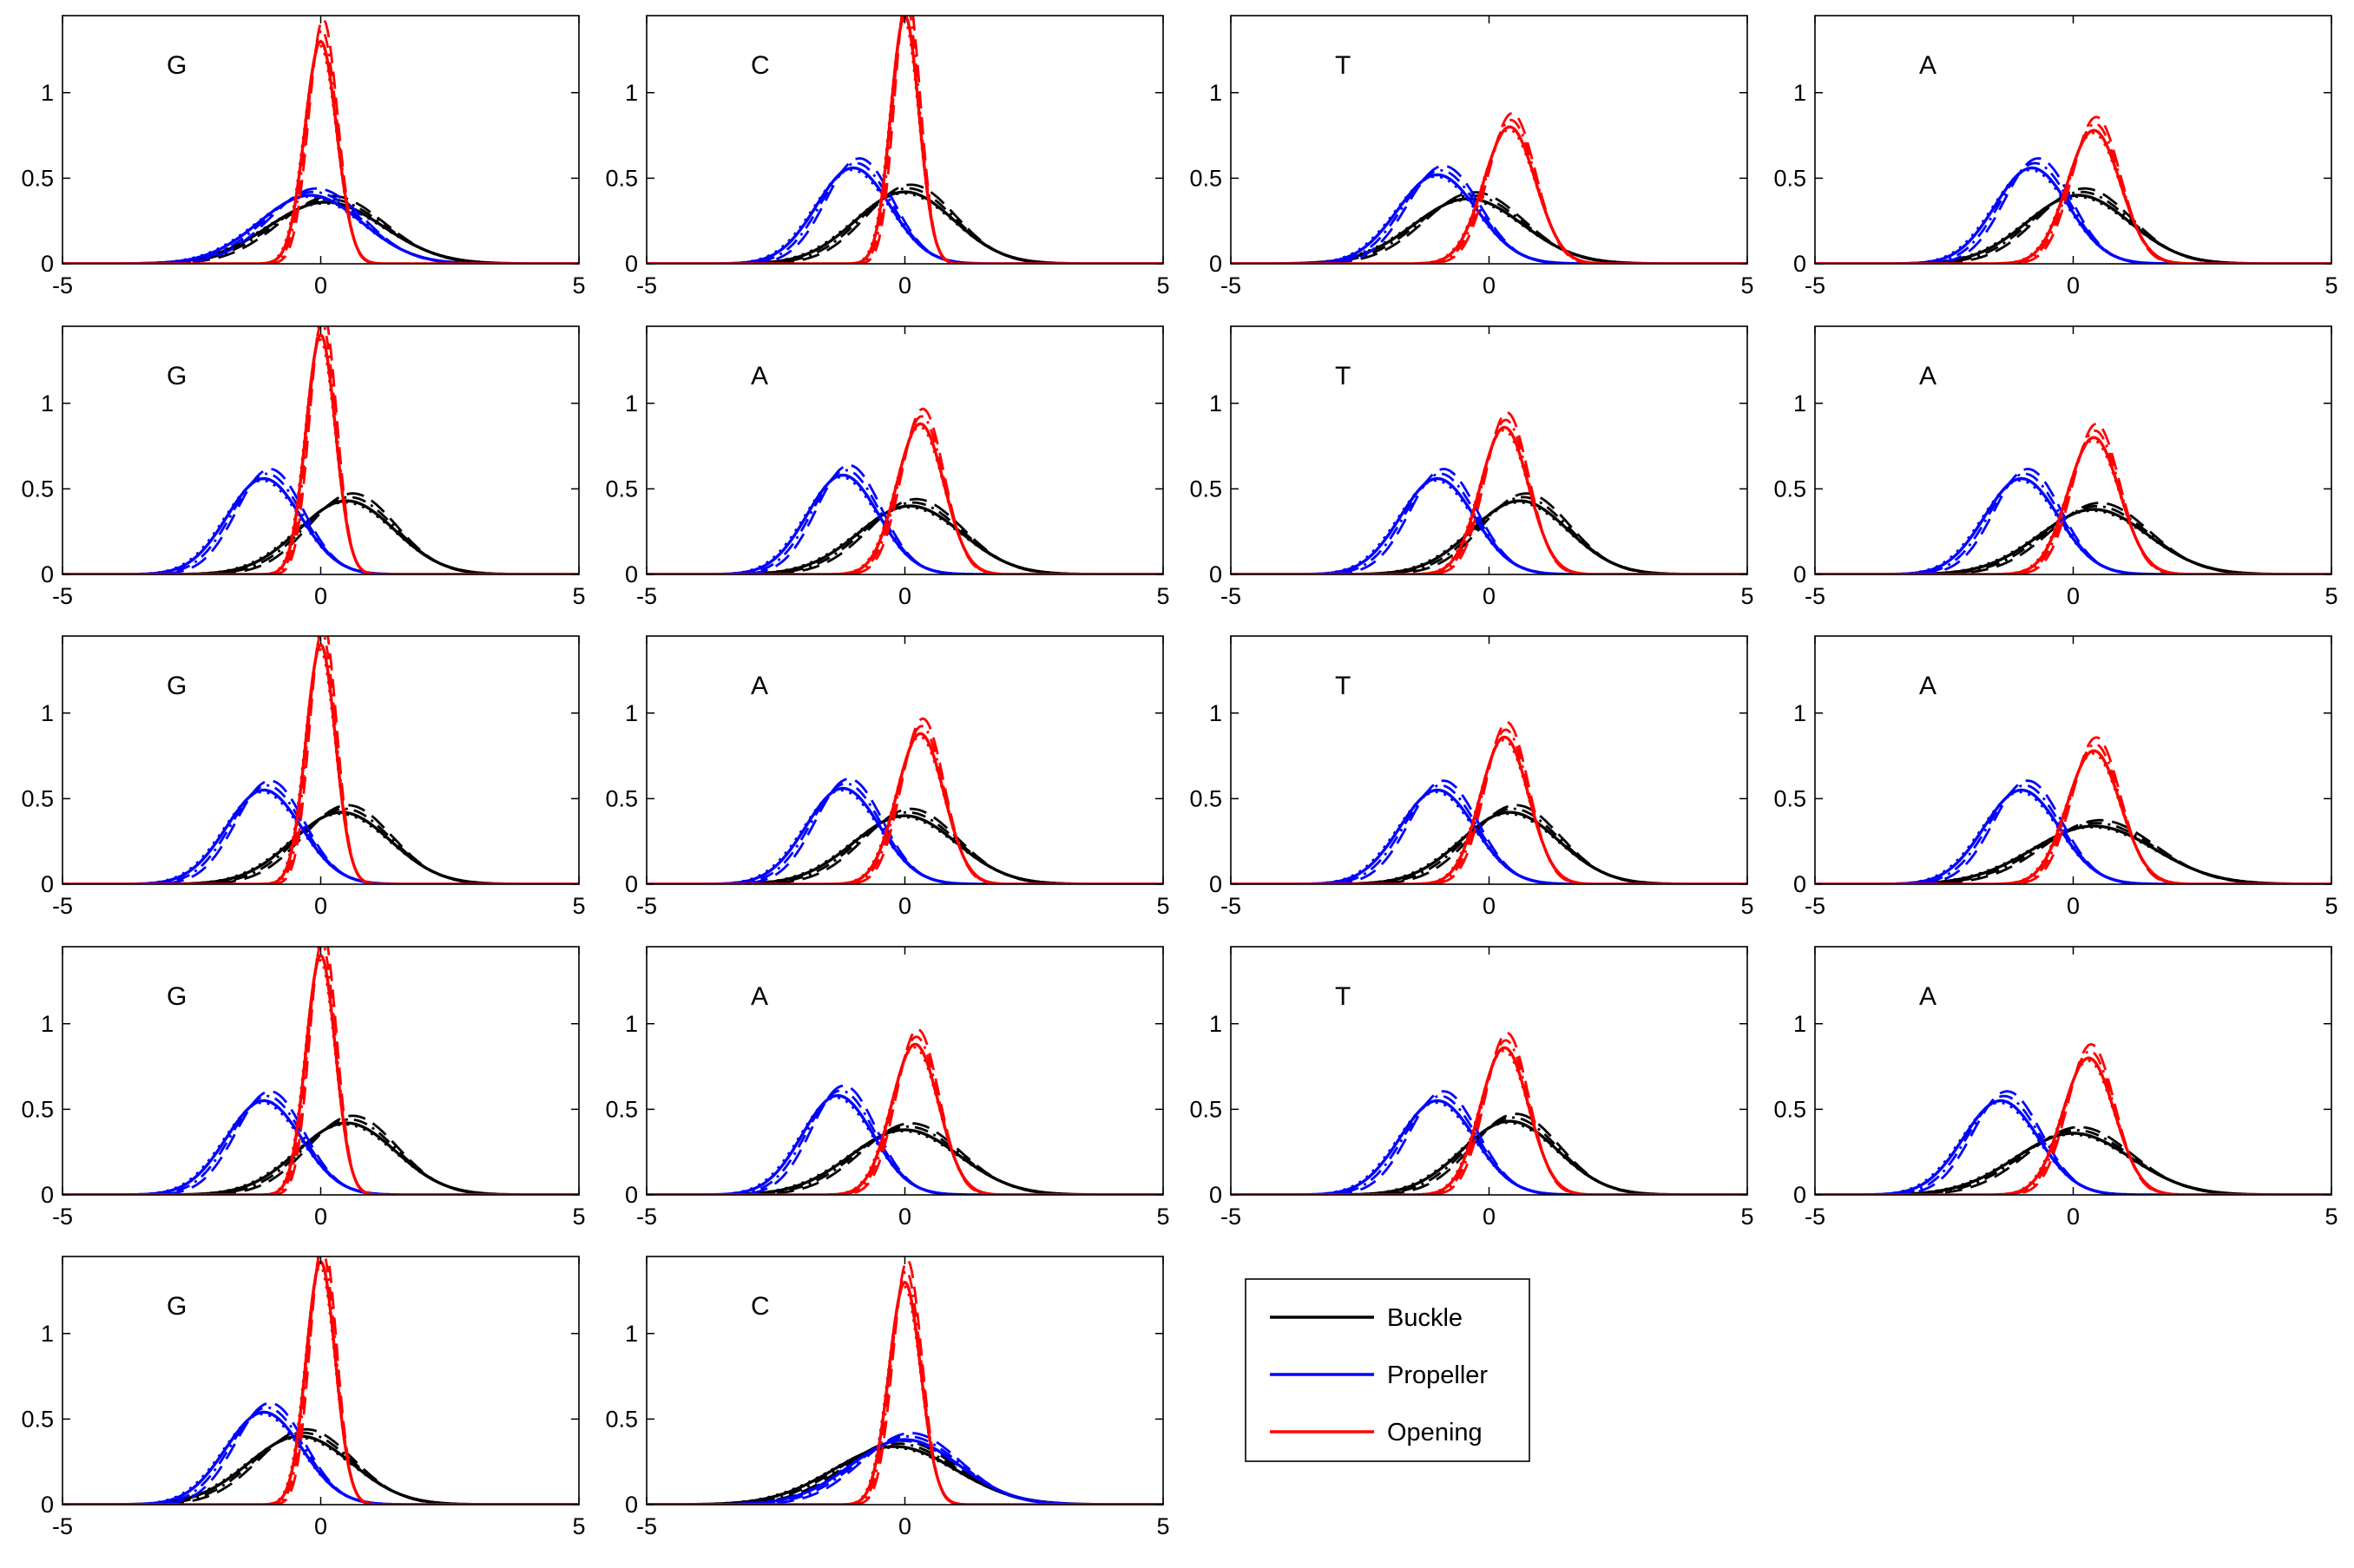 This screenshot has height=1568, width=2354. I want to click on legend-entry-propeller: Propeller, so click(1438, 1375).